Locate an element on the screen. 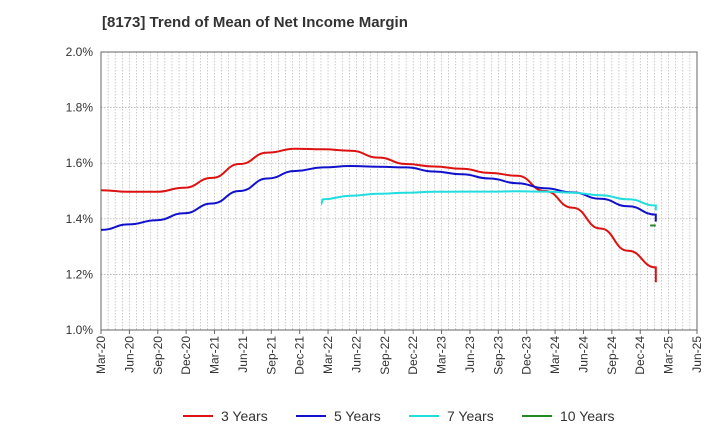 This screenshot has height=440, width=720. x-tick-label: Mar-24 is located at coordinates (555, 355).